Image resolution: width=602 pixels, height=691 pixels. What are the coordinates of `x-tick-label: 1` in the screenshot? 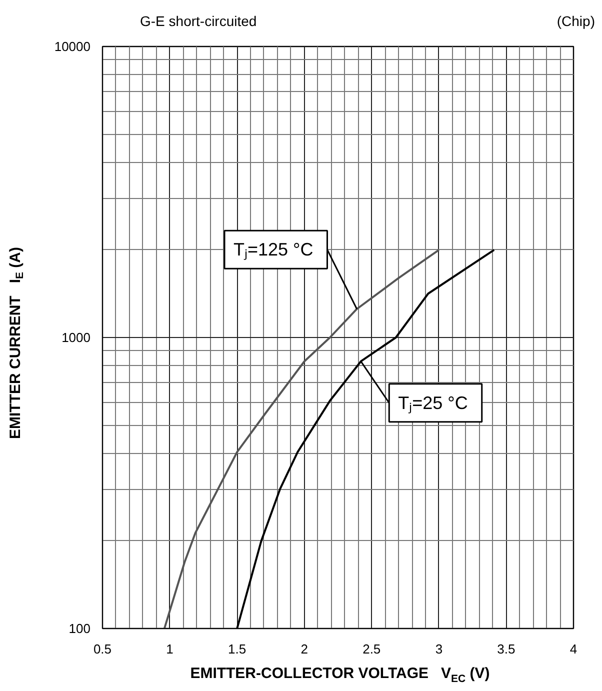 It's located at (170, 649).